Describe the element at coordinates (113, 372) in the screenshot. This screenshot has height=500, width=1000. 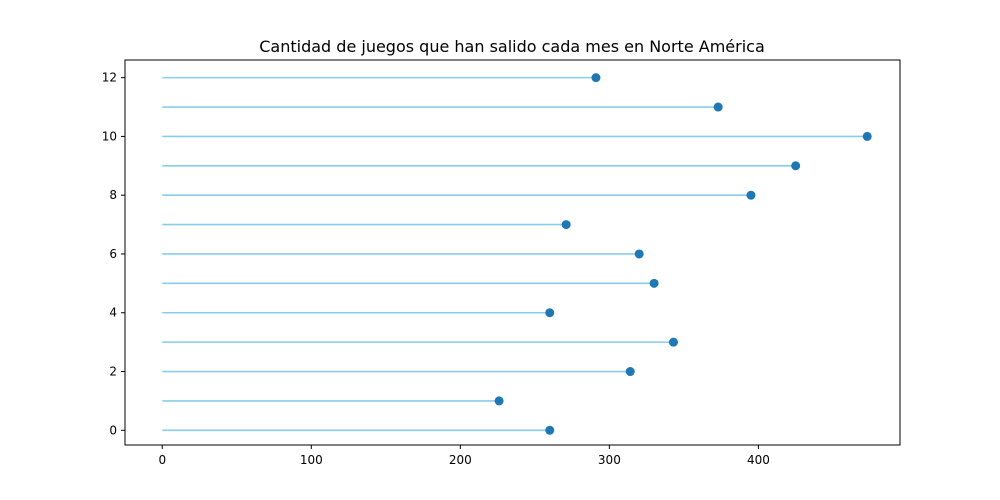
I see `y-tick-label: 2` at that location.